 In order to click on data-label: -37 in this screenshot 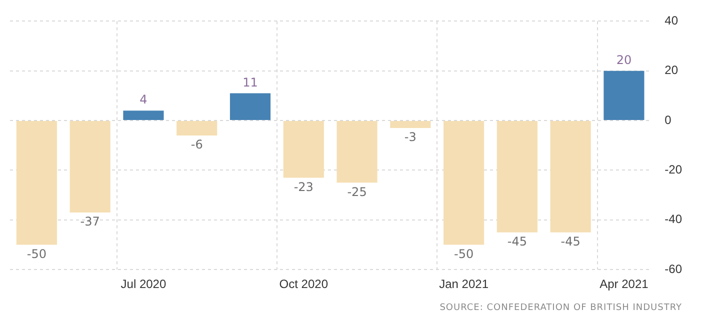, I will do `click(90, 221)`.